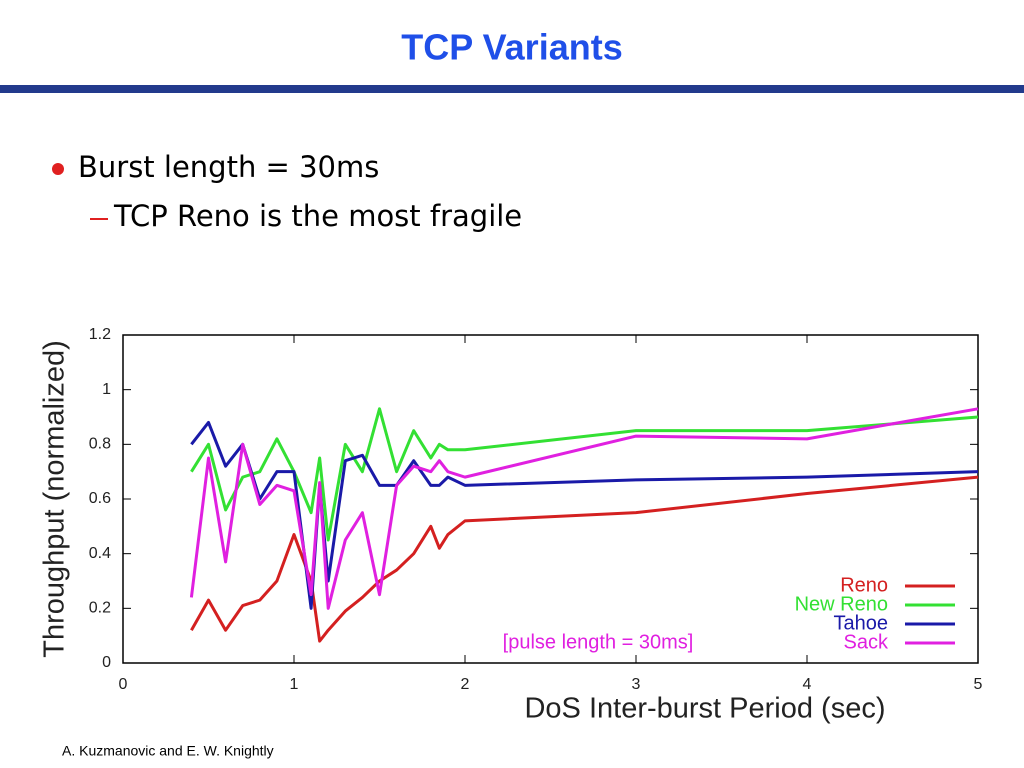 The height and width of the screenshot is (768, 1024). What do you see at coordinates (100, 608) in the screenshot?
I see `y-tick-label: 0.2` at bounding box center [100, 608].